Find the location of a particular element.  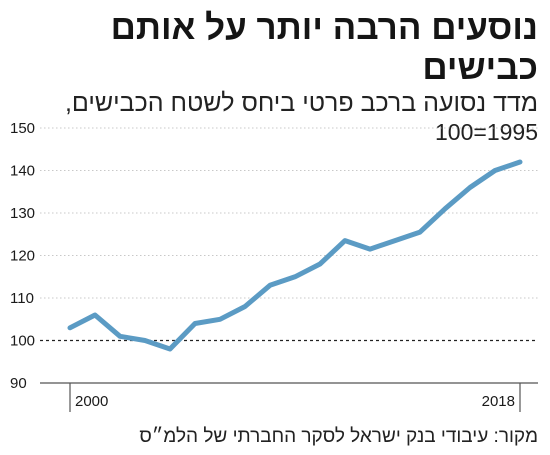

y-tick-label-150: 150 is located at coordinates (22, 128).